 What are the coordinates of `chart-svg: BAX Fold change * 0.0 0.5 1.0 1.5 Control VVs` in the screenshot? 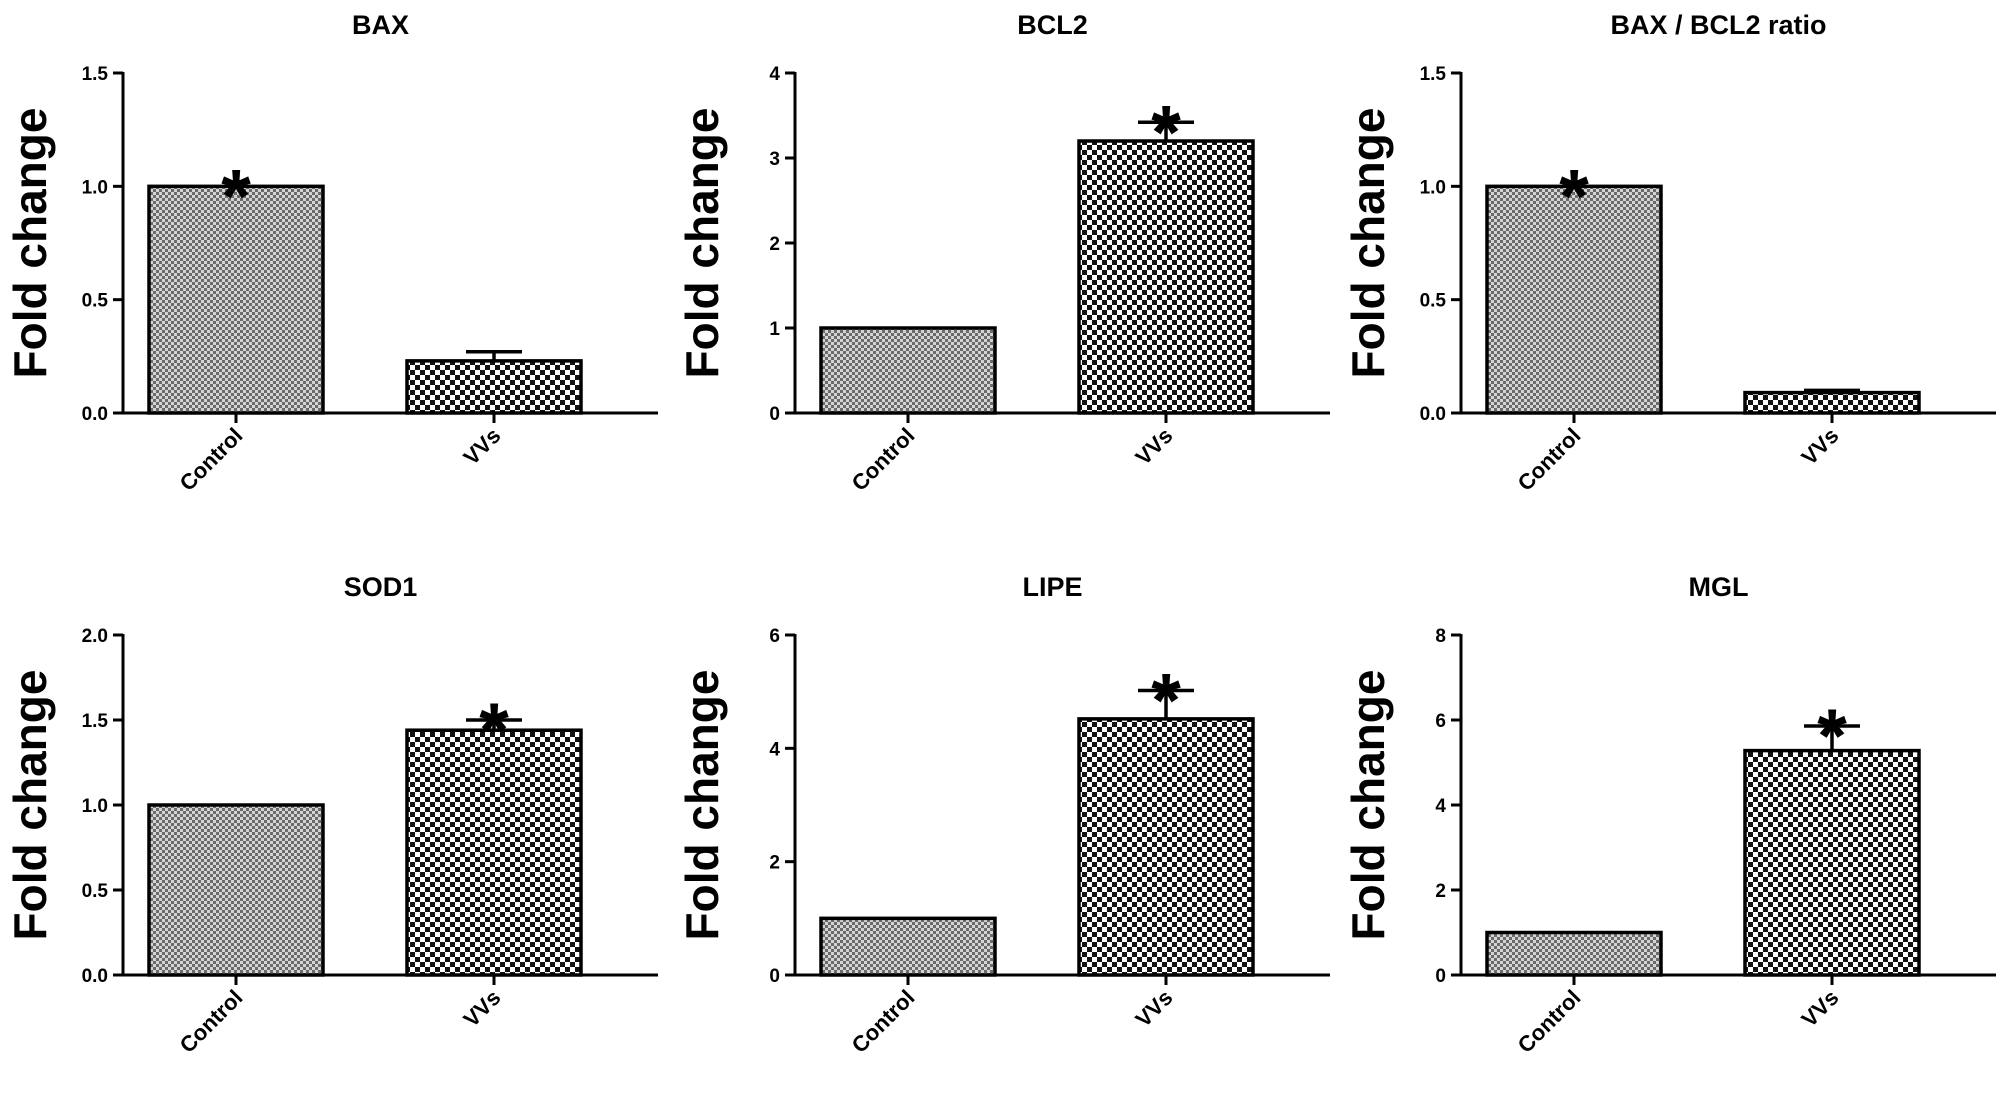 It's located at (331, 253).